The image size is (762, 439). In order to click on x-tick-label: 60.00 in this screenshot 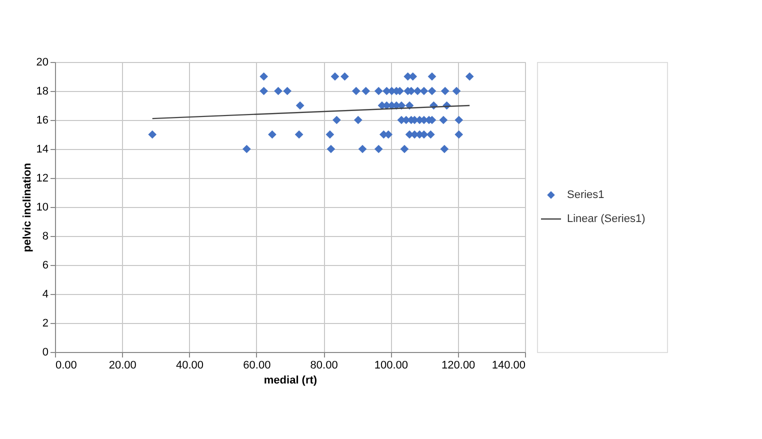, I will do `click(257, 366)`.